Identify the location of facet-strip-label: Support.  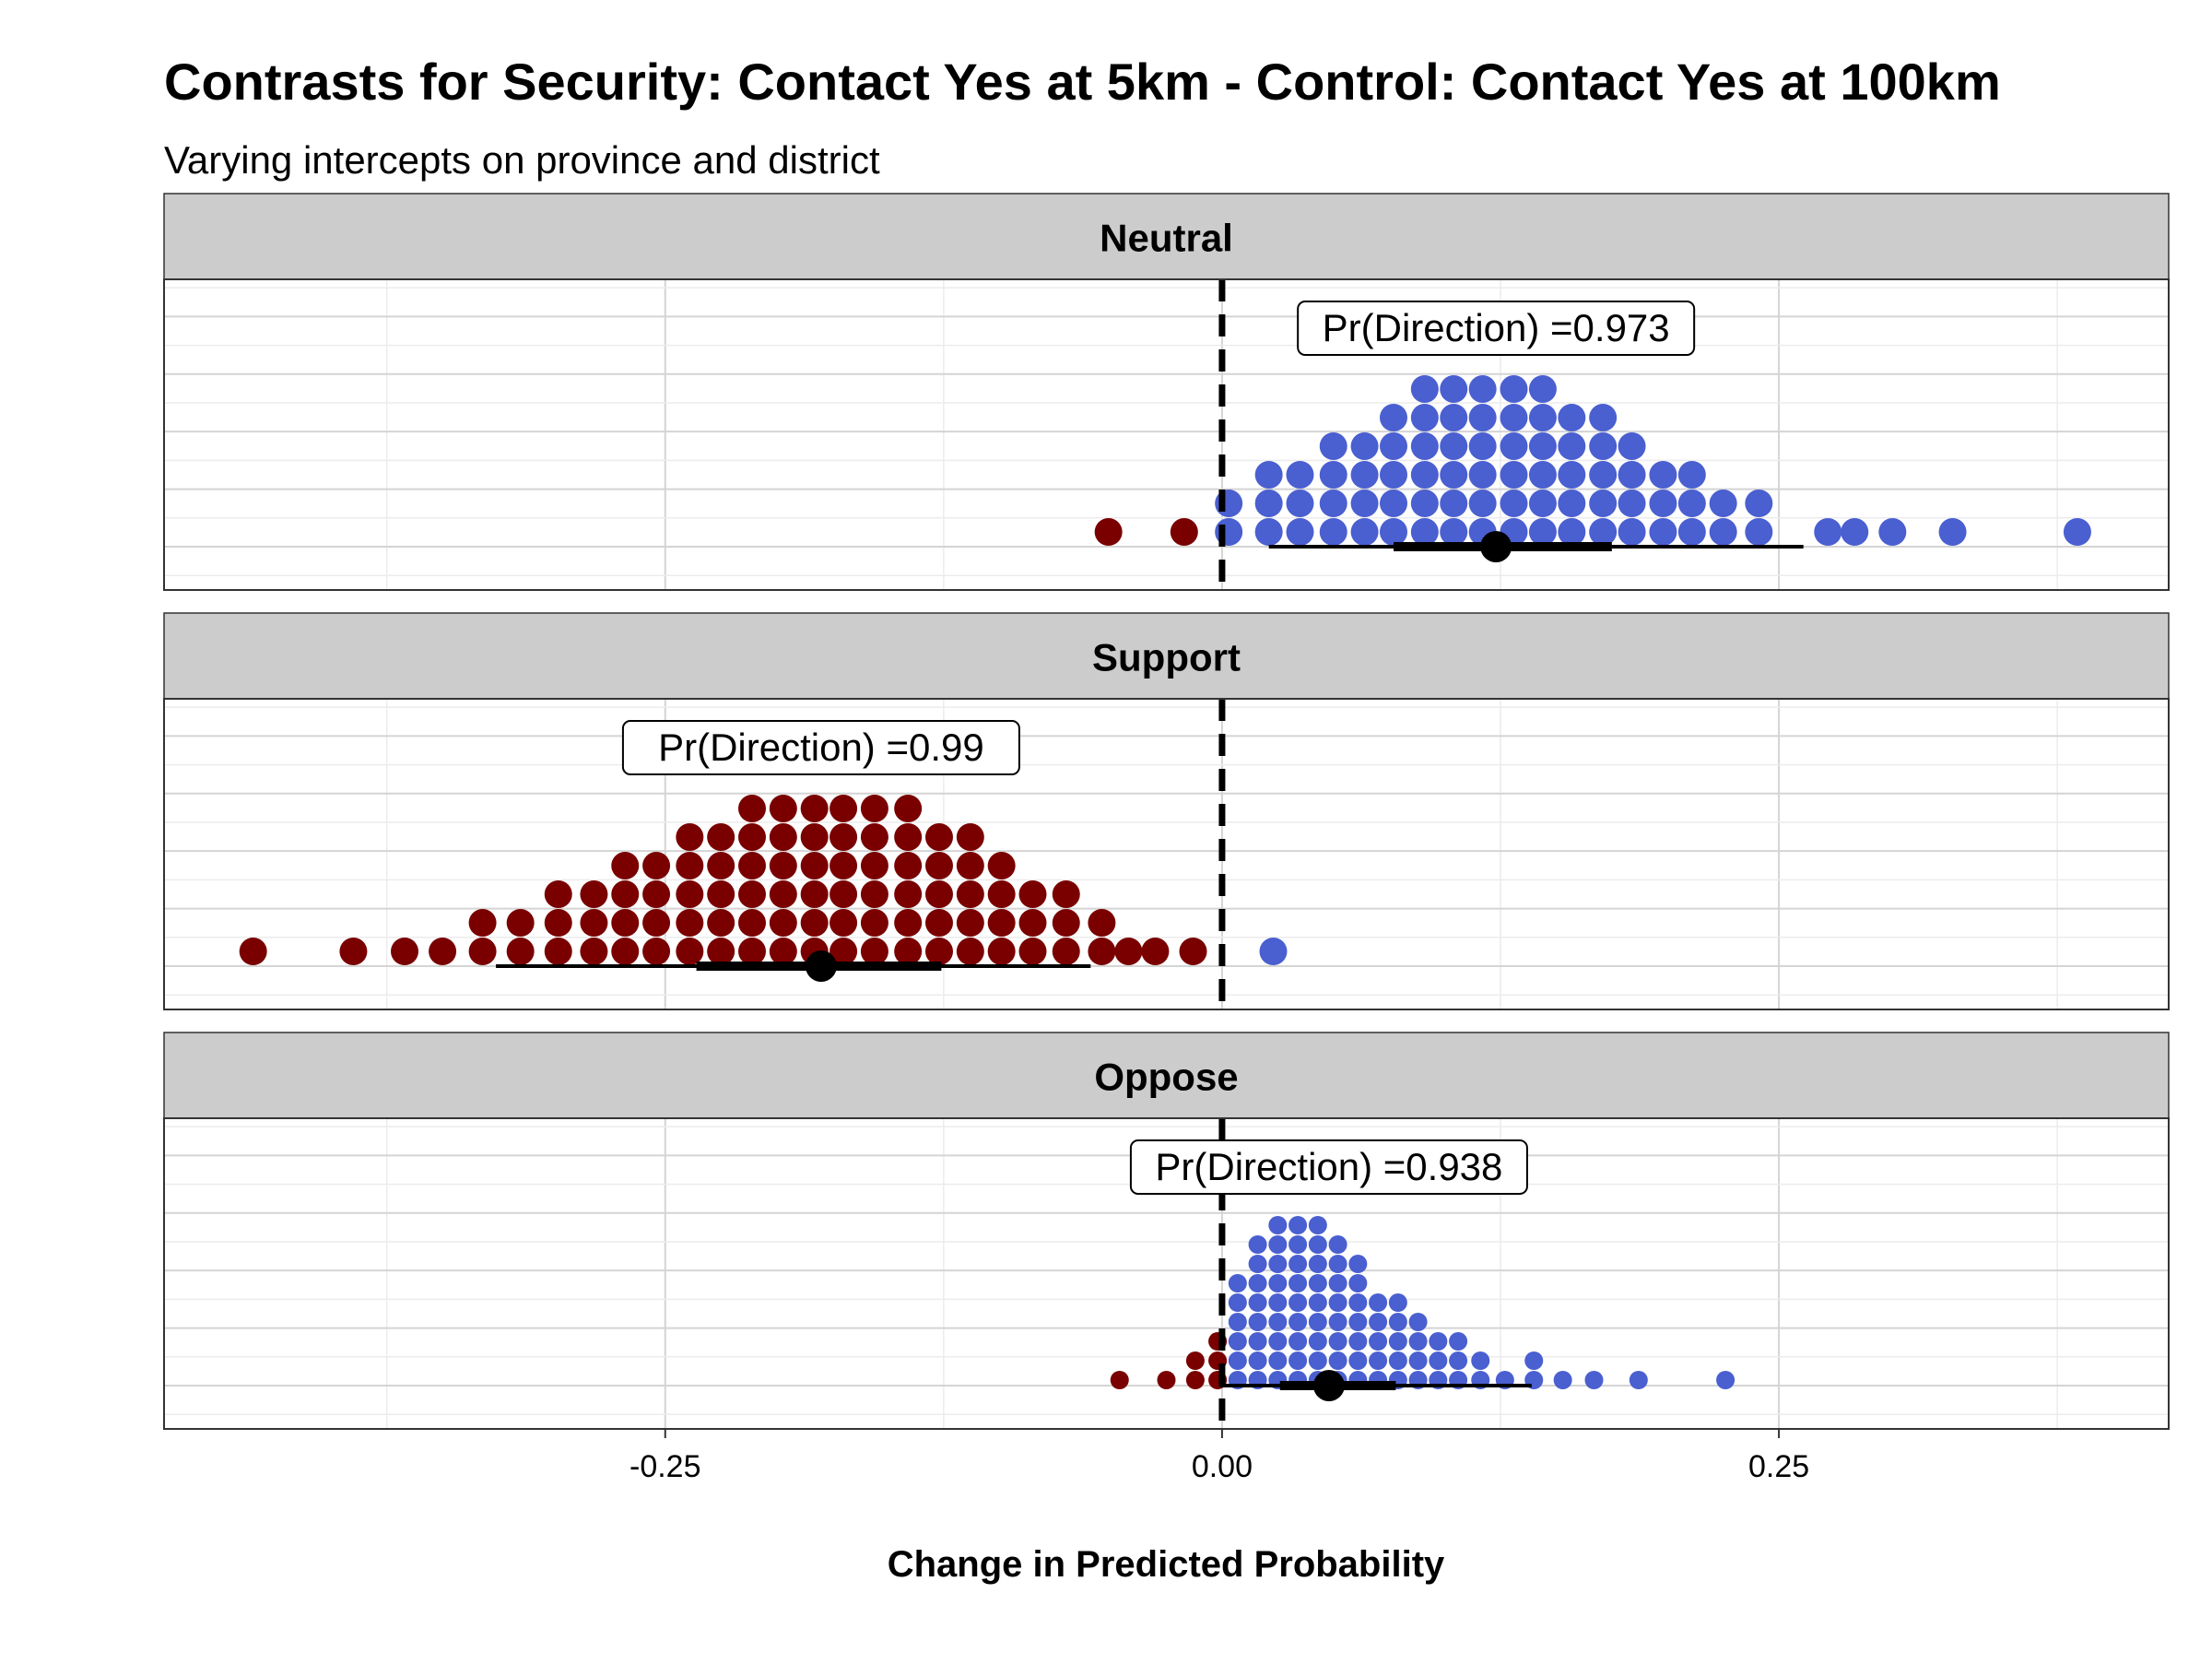
(1166, 657).